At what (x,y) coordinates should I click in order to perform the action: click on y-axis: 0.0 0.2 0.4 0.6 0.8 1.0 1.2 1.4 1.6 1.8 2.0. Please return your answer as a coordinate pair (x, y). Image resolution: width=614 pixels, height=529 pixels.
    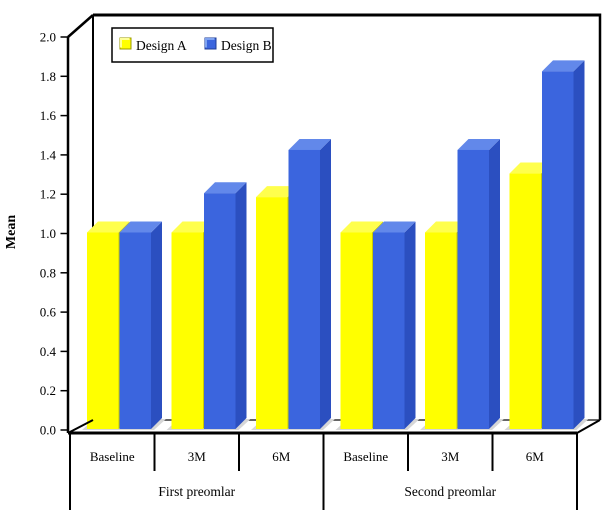
    Looking at the image, I should click on (54, 234).